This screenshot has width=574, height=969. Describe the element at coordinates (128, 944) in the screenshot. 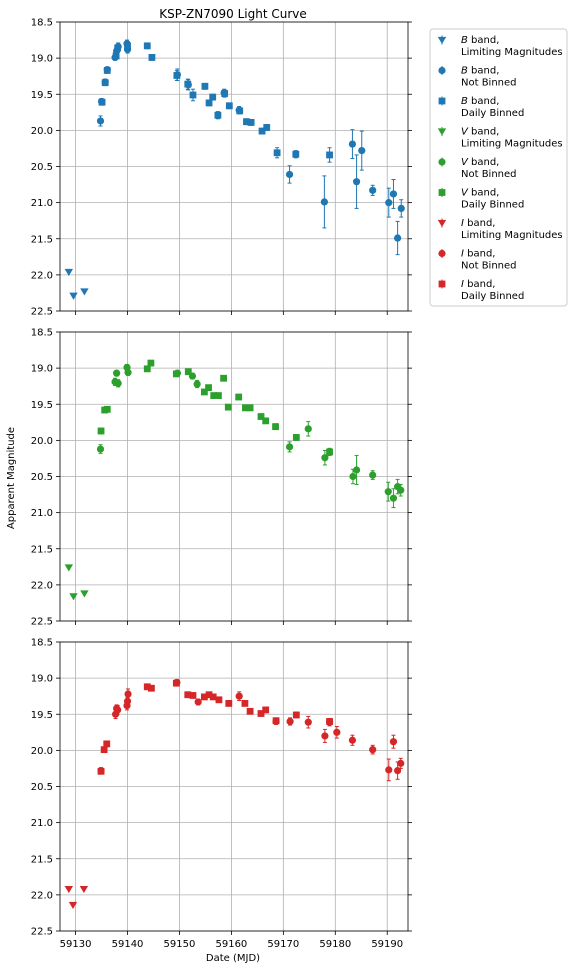

I see `x-tick-label: 59140` at that location.